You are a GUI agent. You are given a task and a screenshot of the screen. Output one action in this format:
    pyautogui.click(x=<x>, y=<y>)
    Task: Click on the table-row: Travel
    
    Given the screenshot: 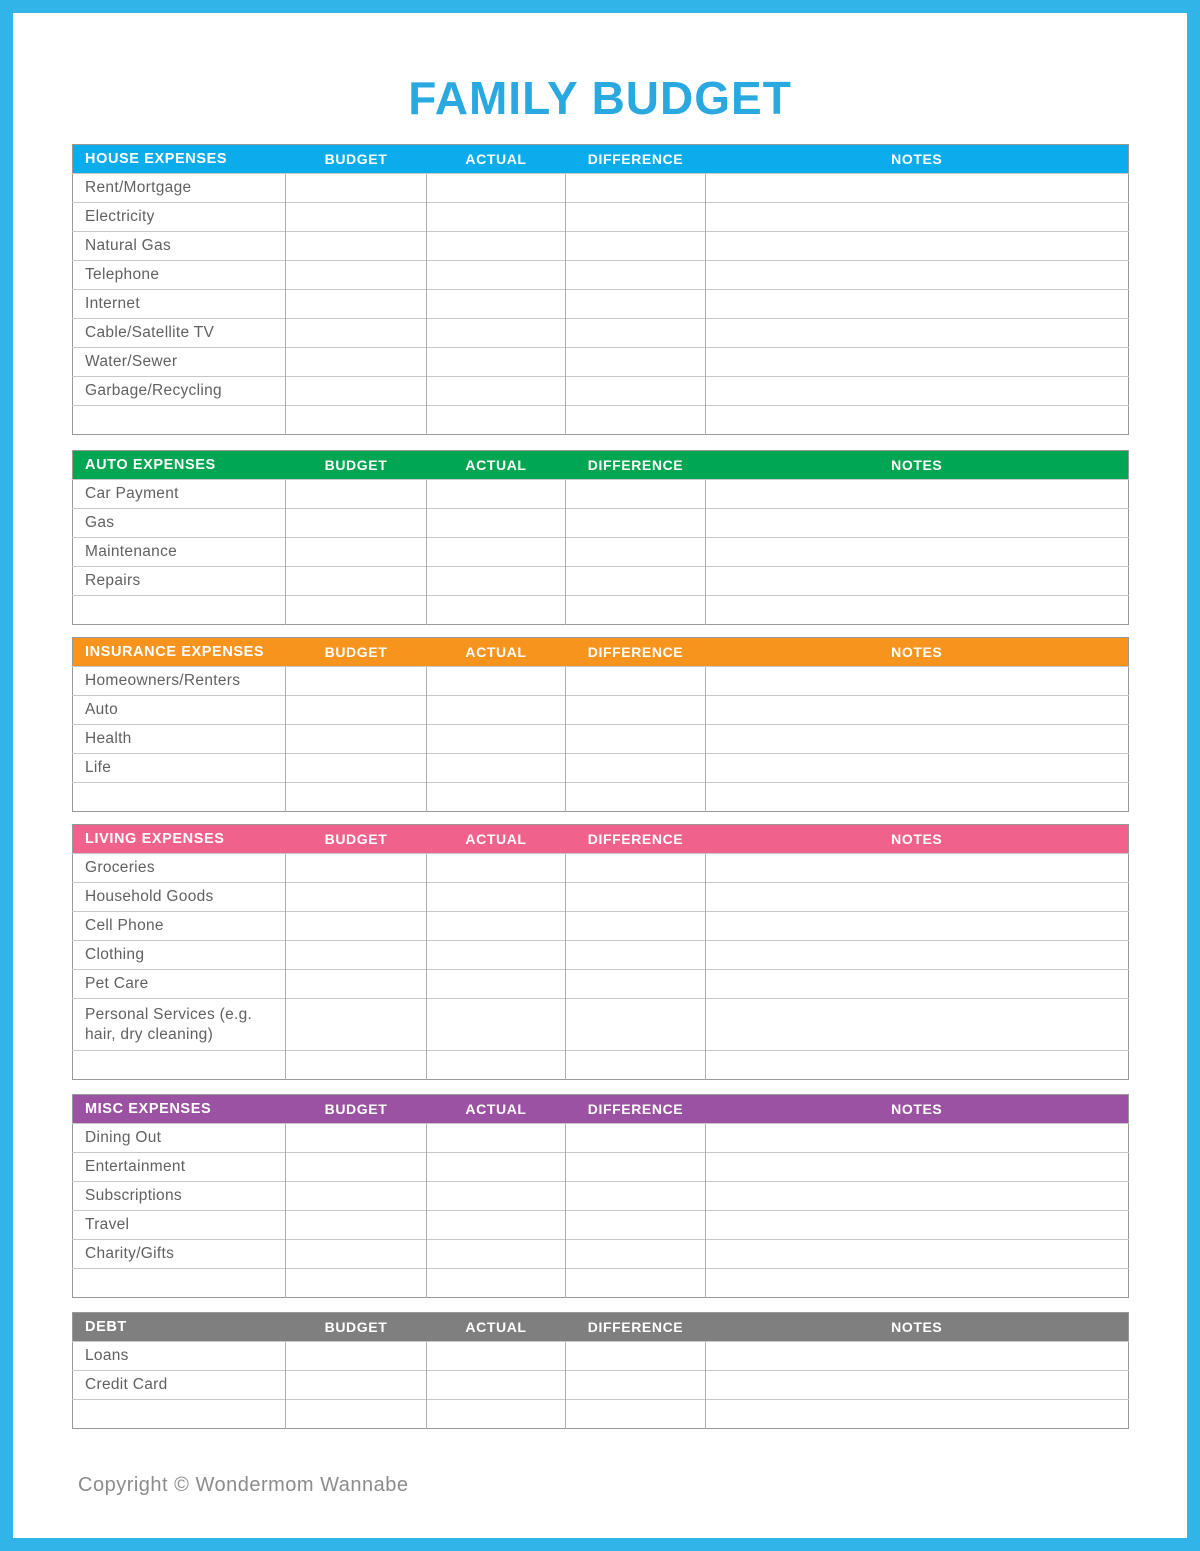 What is the action you would take?
    pyautogui.click(x=600, y=1225)
    